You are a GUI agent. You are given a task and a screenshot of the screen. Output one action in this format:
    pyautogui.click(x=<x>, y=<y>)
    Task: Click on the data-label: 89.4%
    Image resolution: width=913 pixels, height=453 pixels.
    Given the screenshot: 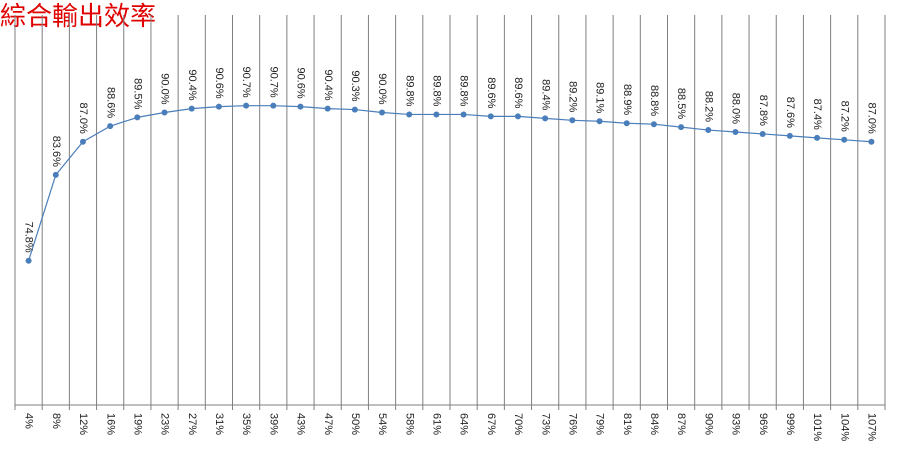 What is the action you would take?
    pyautogui.click(x=545, y=94)
    